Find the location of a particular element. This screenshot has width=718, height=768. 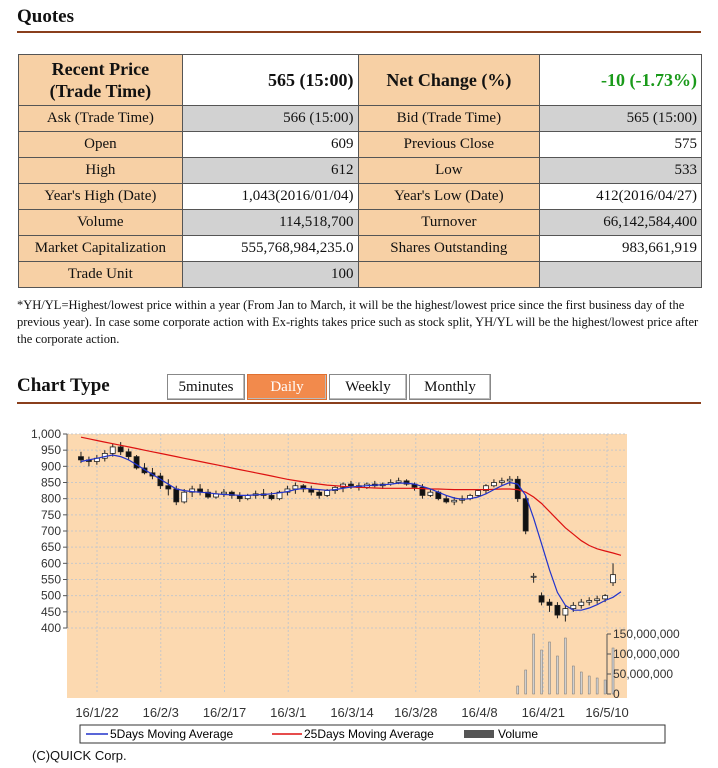

price-tick-label: 800 is located at coordinates (51, 499).